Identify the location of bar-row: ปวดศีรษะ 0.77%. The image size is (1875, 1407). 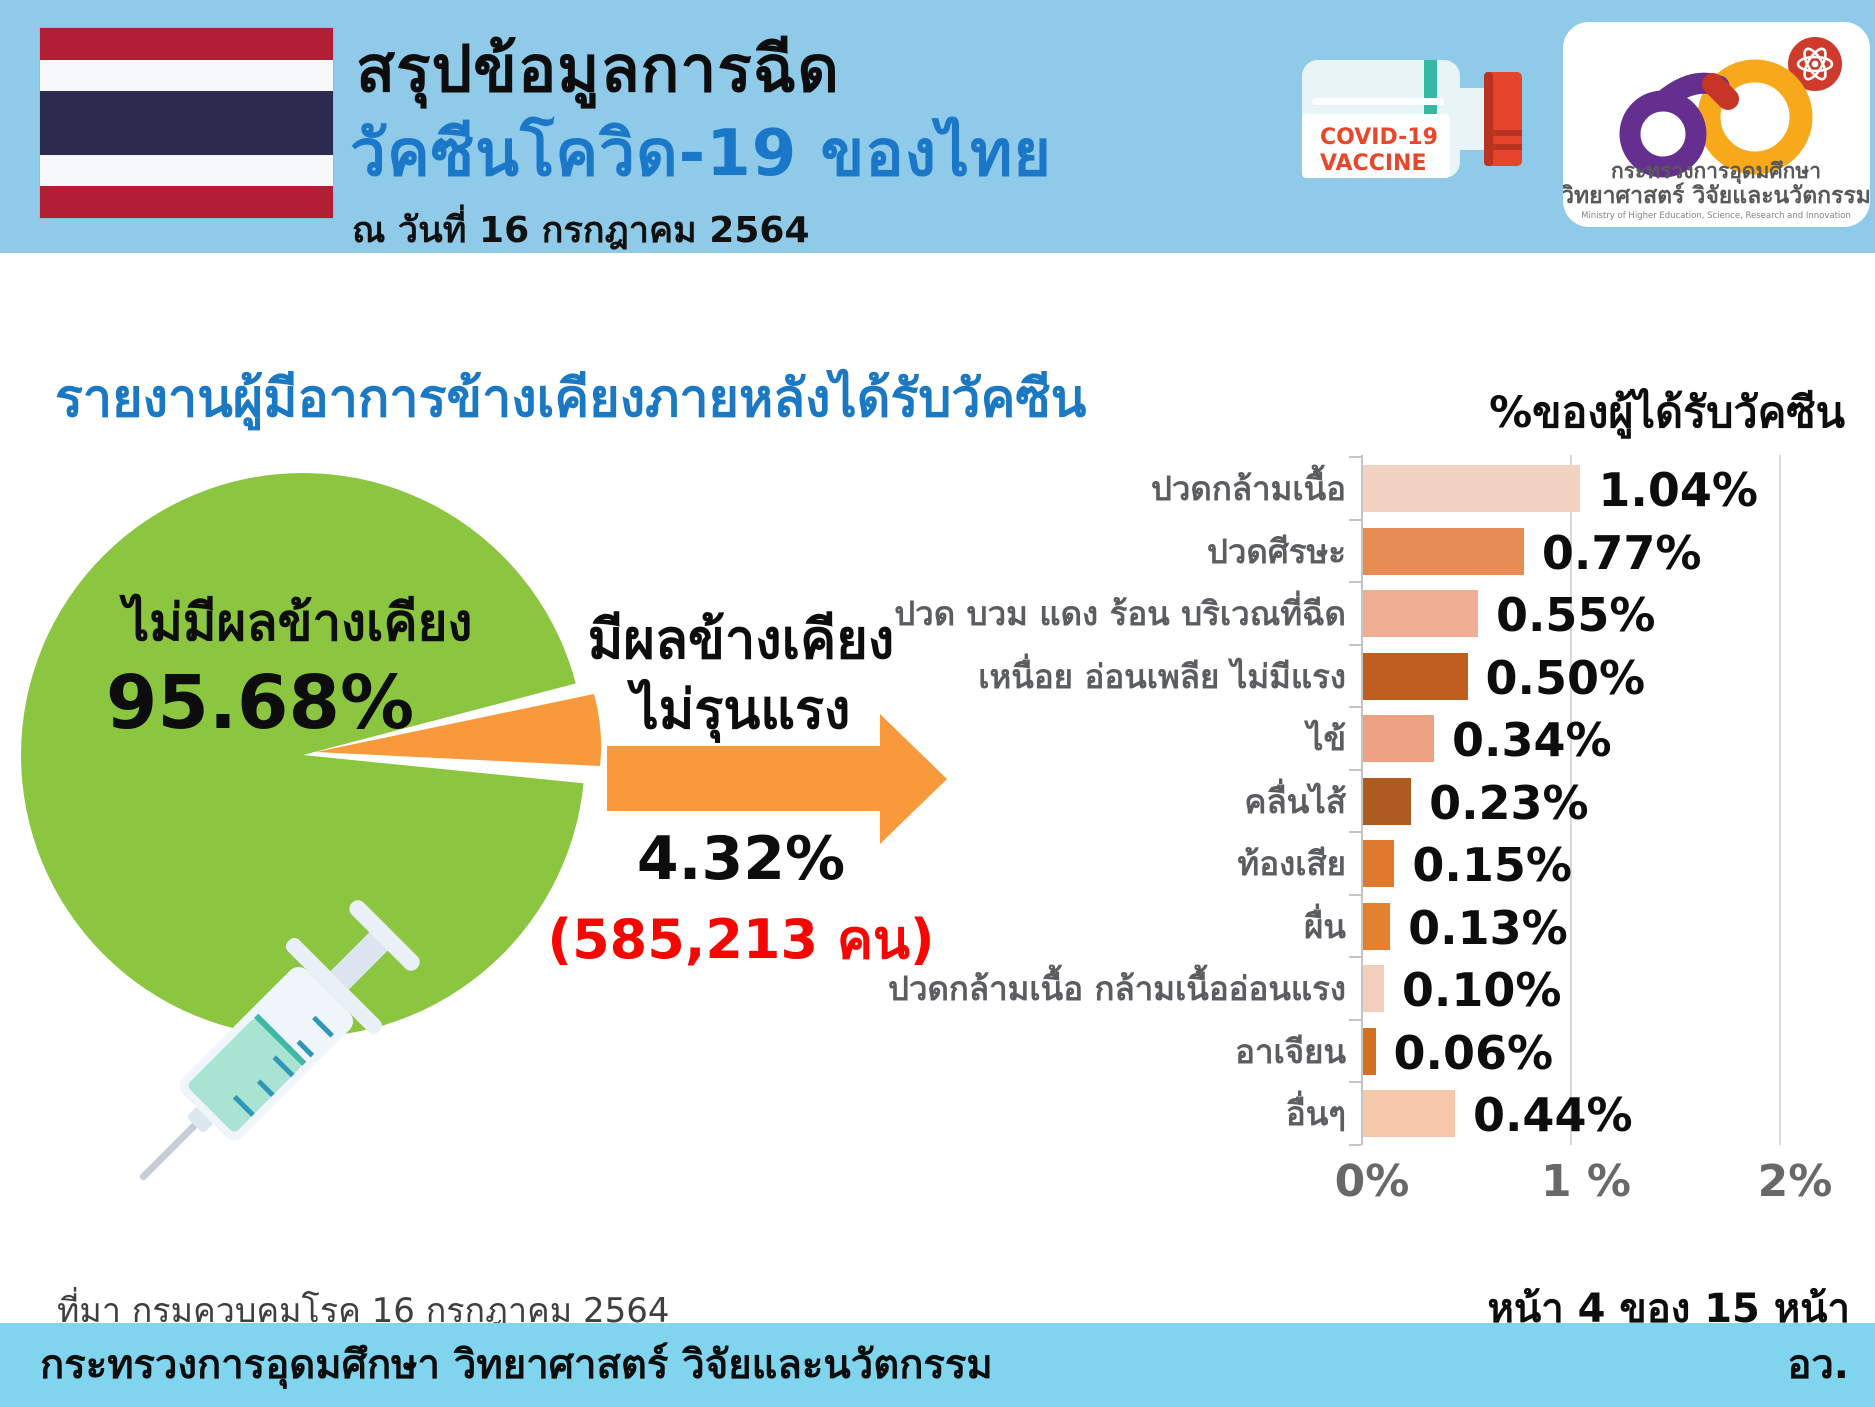
(937, 552).